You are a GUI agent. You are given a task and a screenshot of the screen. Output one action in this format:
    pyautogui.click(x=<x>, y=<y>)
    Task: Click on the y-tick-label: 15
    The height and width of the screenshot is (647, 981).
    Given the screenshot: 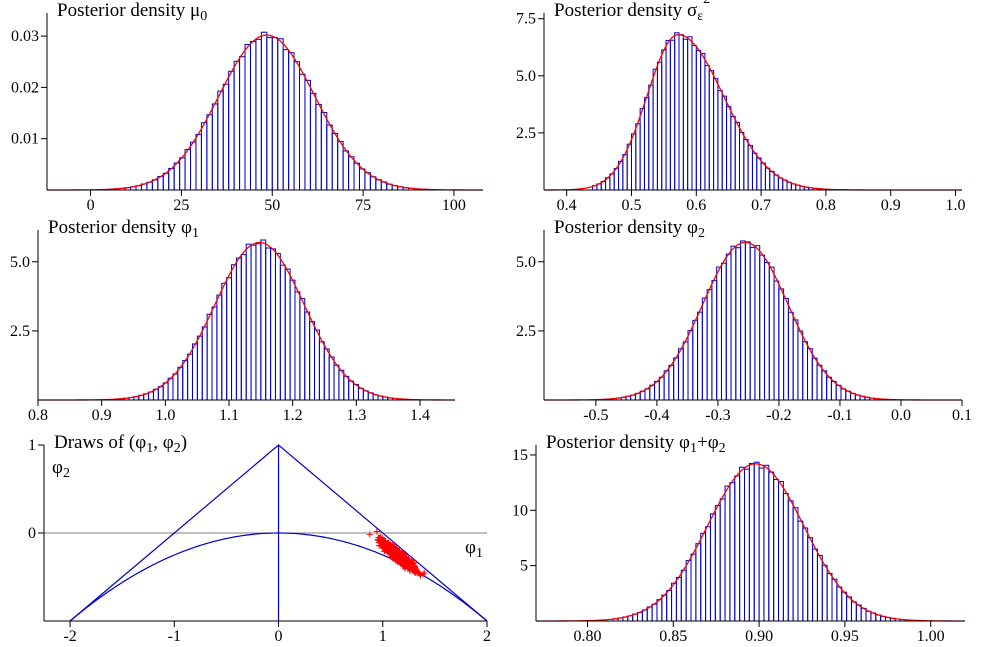 What is the action you would take?
    pyautogui.click(x=520, y=455)
    